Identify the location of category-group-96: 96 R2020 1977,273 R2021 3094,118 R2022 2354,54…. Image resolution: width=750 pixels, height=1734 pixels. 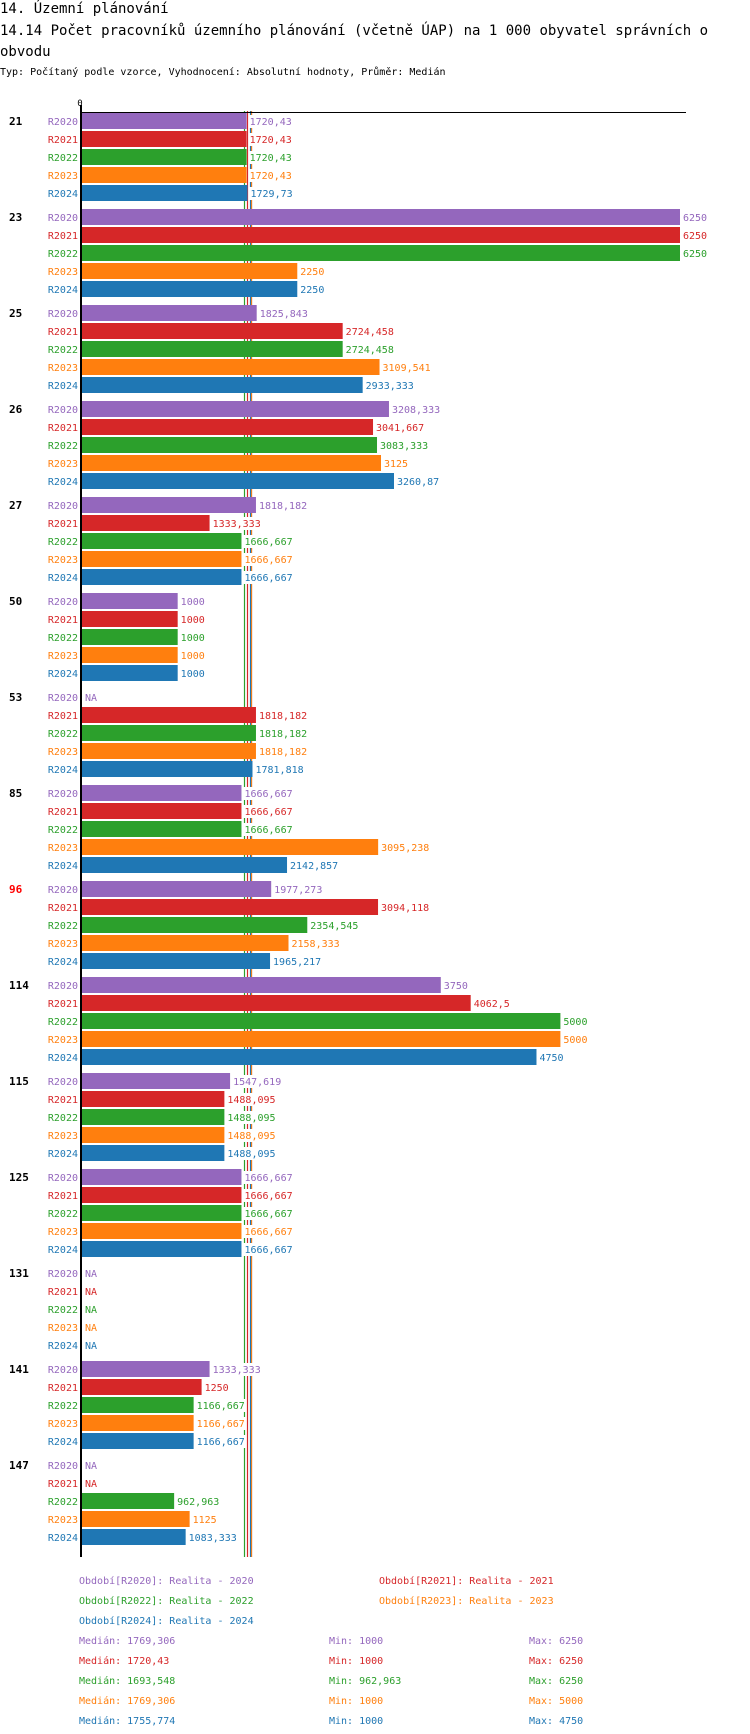
(220, 925).